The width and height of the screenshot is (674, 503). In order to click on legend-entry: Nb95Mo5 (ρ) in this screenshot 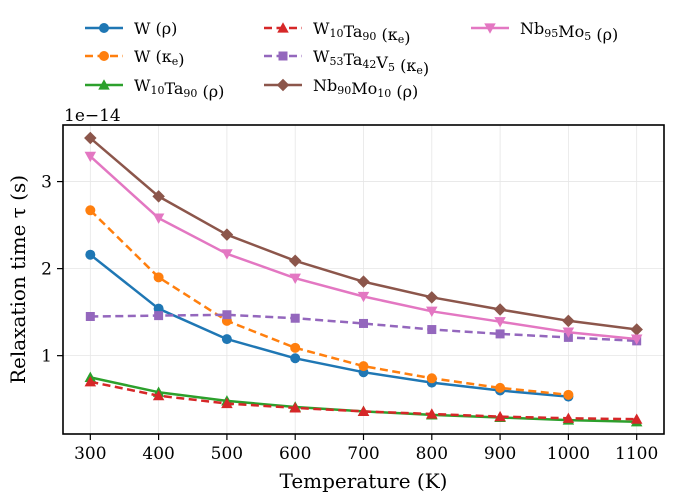, I will do `click(544, 31)`.